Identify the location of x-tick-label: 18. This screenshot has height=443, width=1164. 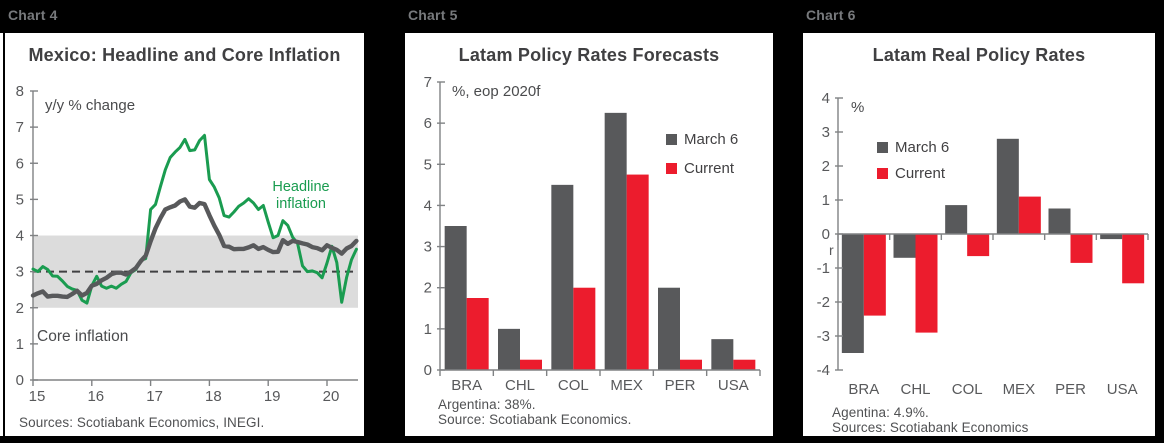
(213, 396).